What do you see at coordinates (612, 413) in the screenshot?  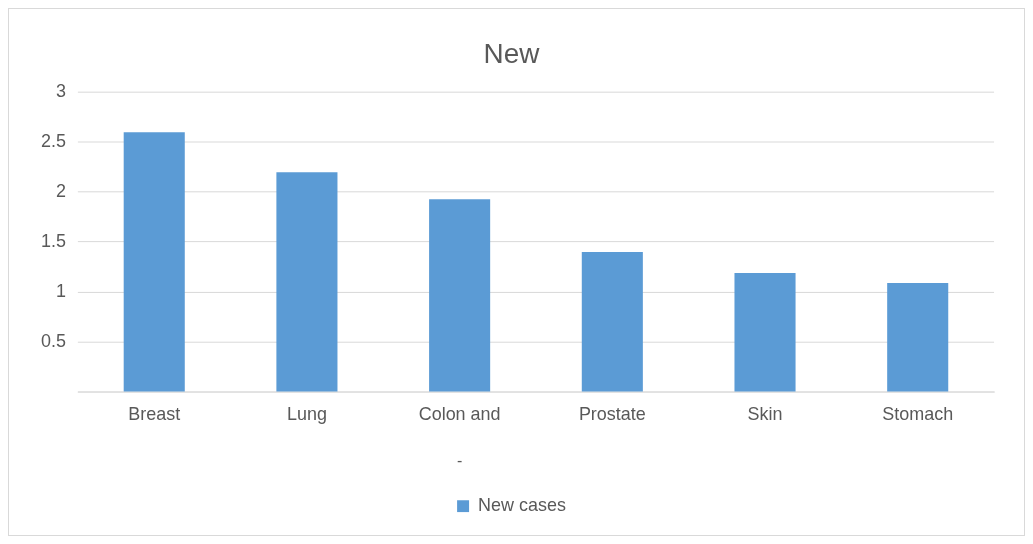 I see `x-tick-label: Prostate` at bounding box center [612, 413].